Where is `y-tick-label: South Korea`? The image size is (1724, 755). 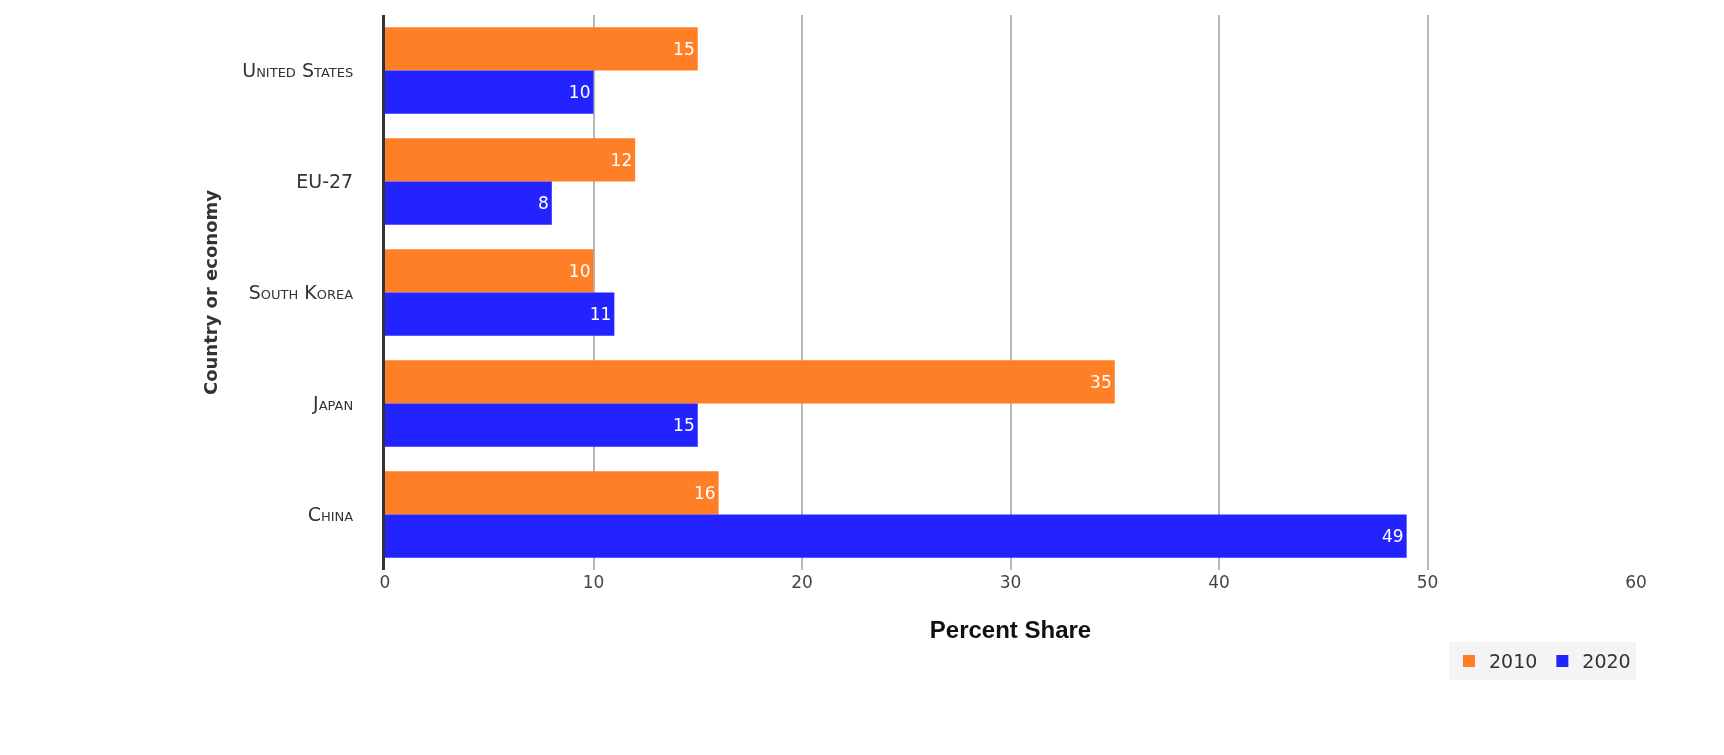 y-tick-label: South Korea is located at coordinates (301, 292).